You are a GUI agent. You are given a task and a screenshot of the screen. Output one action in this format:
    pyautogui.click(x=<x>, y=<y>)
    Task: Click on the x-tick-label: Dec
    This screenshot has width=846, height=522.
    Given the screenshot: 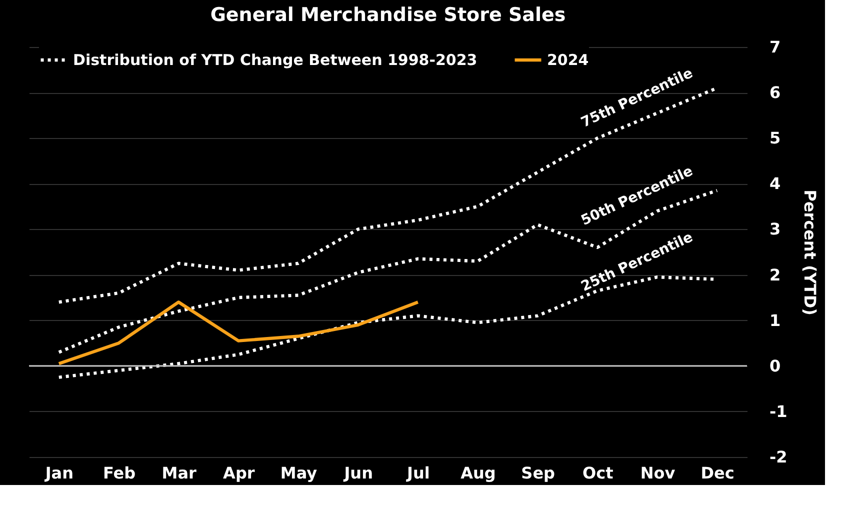 What is the action you would take?
    pyautogui.click(x=717, y=473)
    